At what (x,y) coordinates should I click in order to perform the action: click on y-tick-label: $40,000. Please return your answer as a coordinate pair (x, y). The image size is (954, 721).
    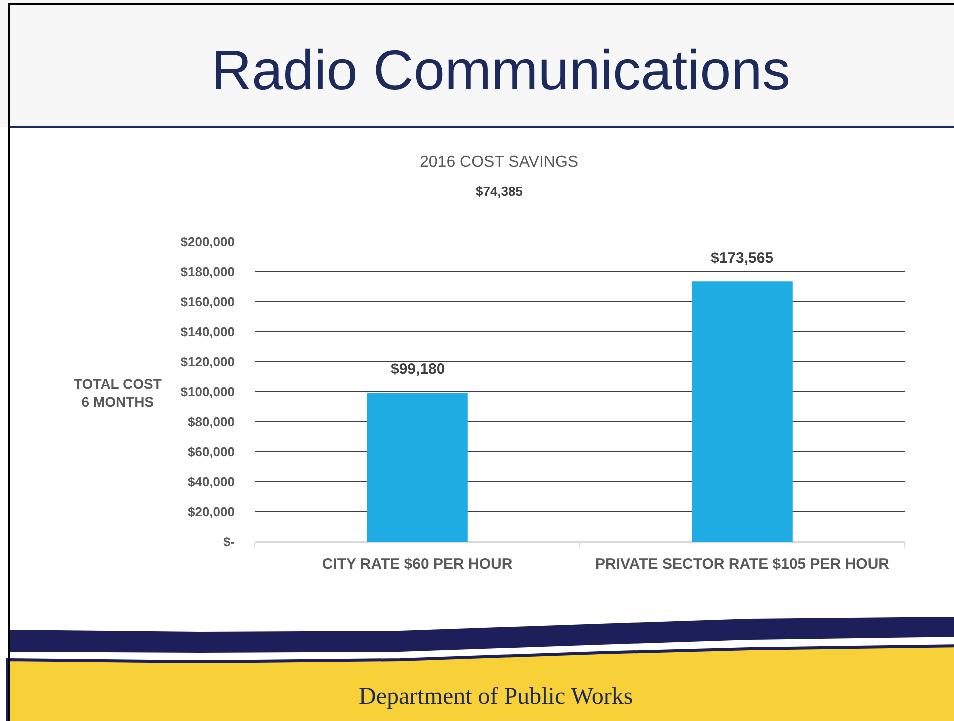
    Looking at the image, I should click on (211, 482).